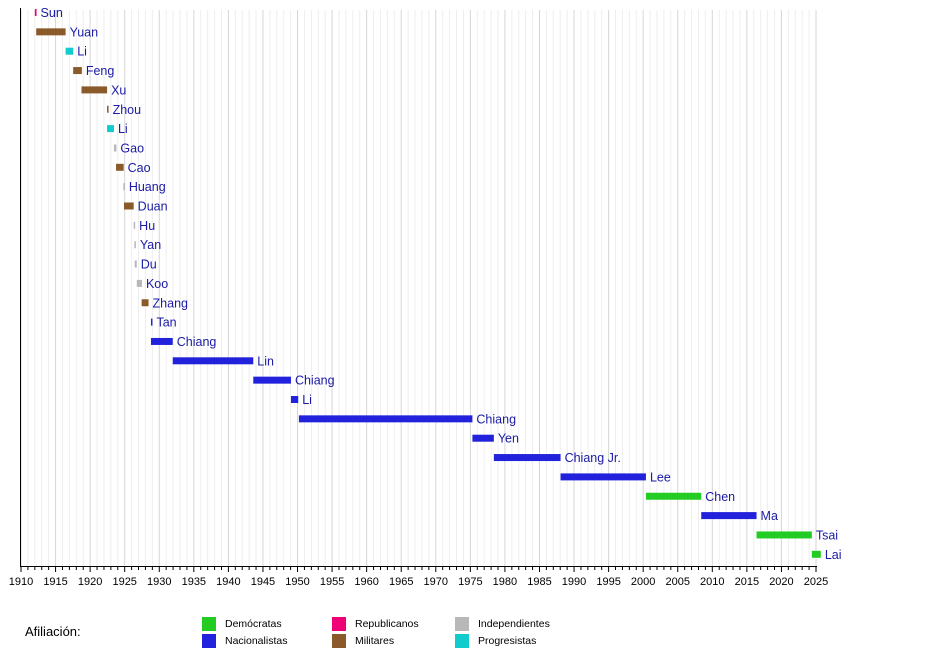  I want to click on bar-zhou, so click(108, 109).